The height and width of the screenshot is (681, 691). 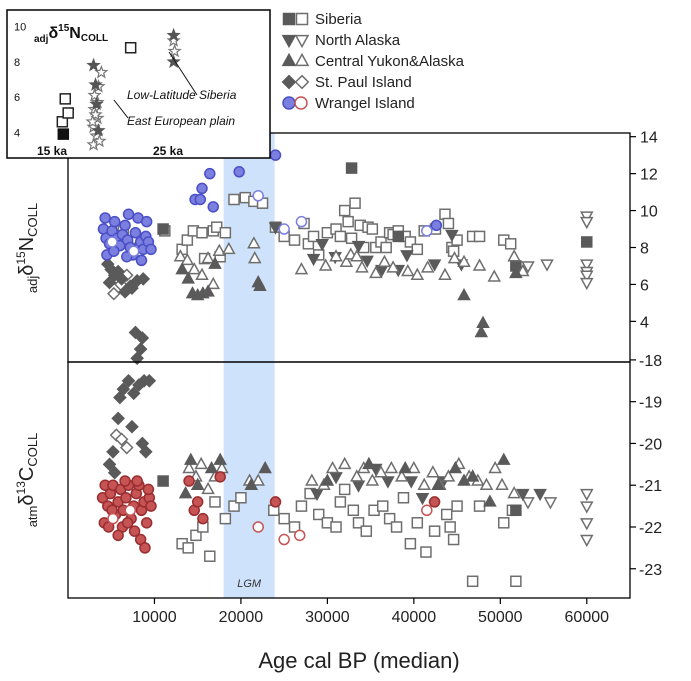 What do you see at coordinates (414, 617) in the screenshot?
I see `xtick-label: 40000` at bounding box center [414, 617].